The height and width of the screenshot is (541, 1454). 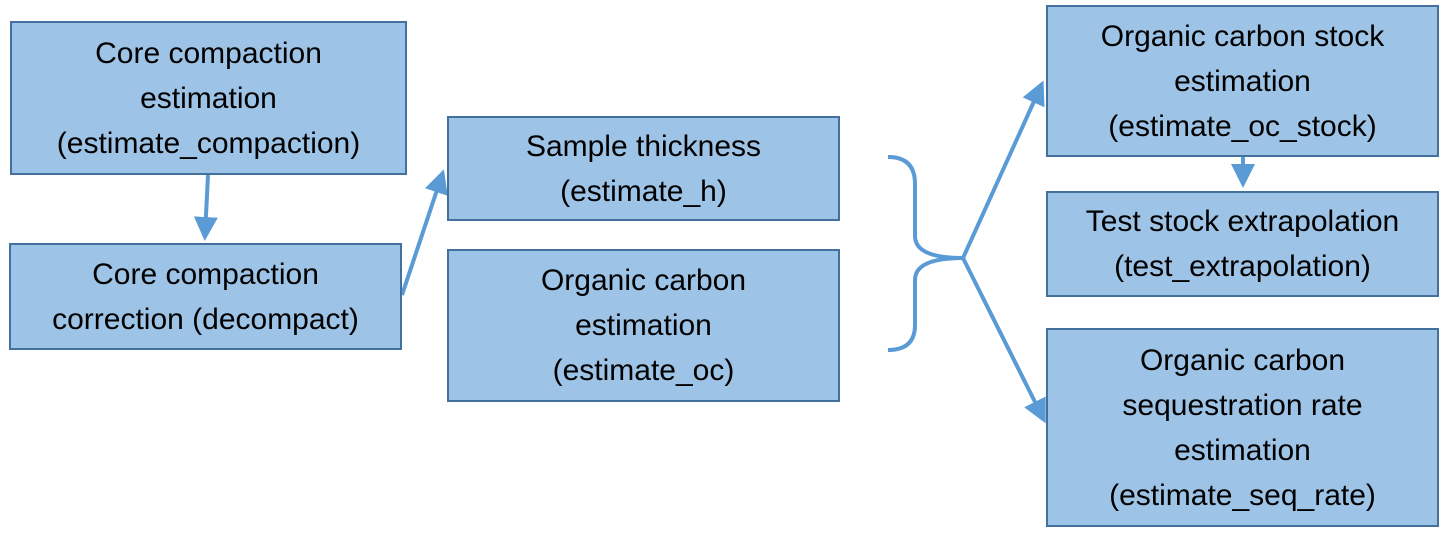 I want to click on node-line: Organic carbon stock, so click(x=1242, y=36).